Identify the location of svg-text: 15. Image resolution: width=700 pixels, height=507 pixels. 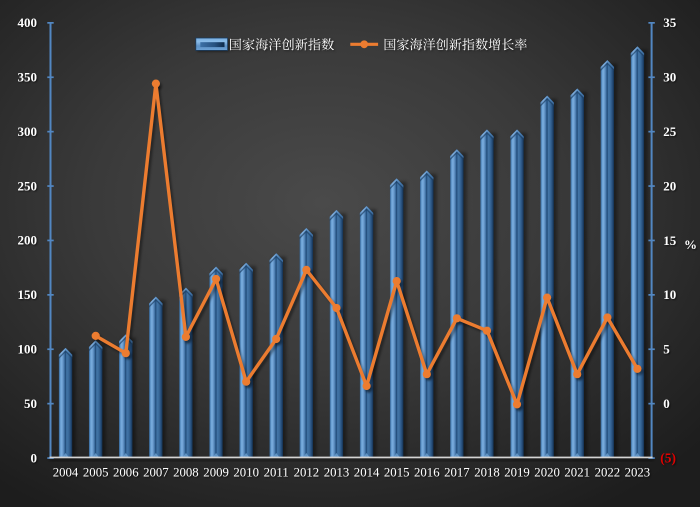
(670, 240).